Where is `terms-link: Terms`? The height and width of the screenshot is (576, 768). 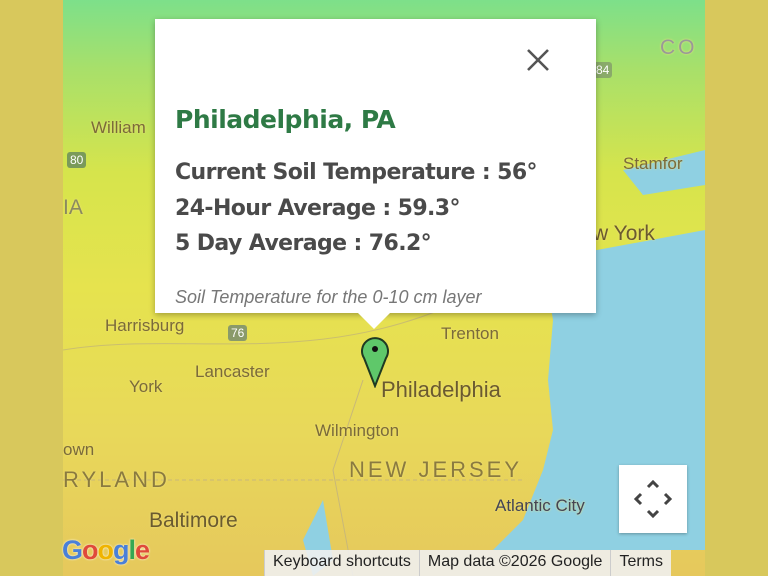
terms-link: Terms is located at coordinates (640, 563).